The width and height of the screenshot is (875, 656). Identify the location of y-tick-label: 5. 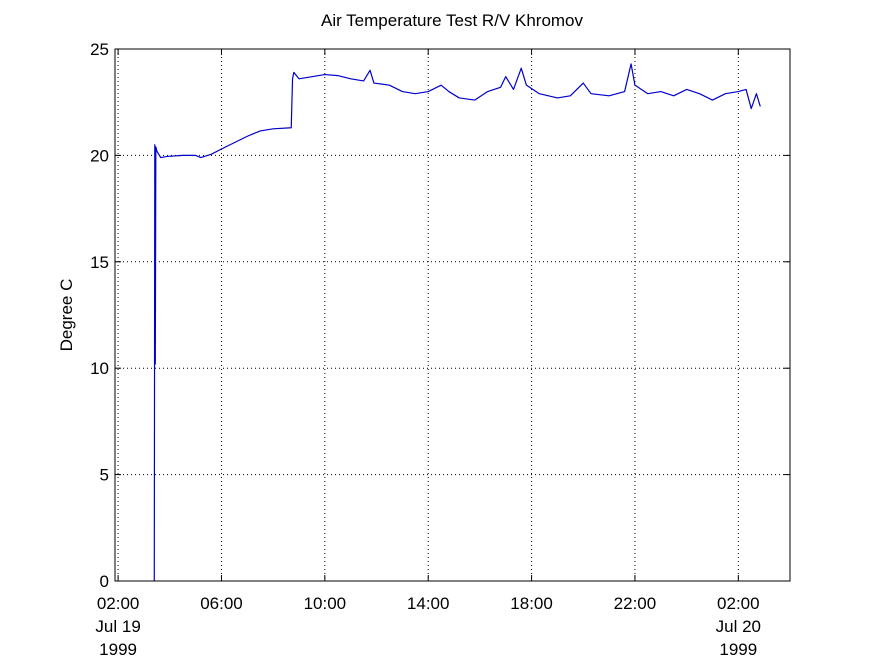
(104, 475).